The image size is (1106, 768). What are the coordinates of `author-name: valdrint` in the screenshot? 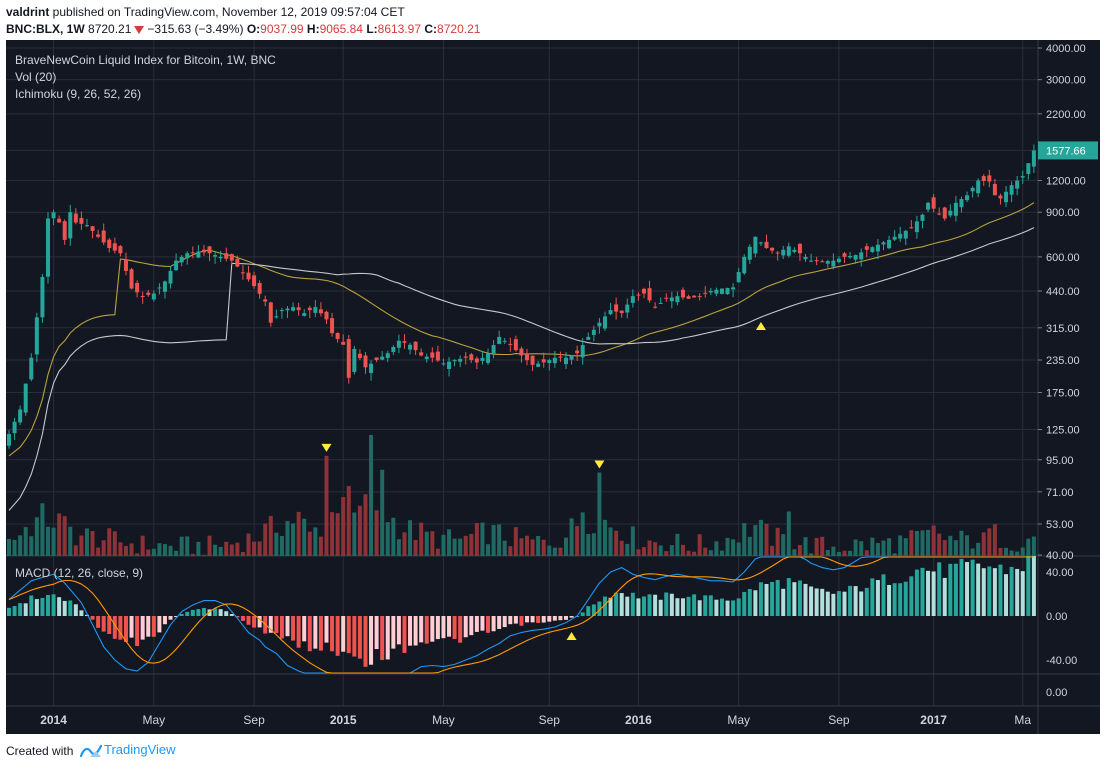 It's located at (28, 12).